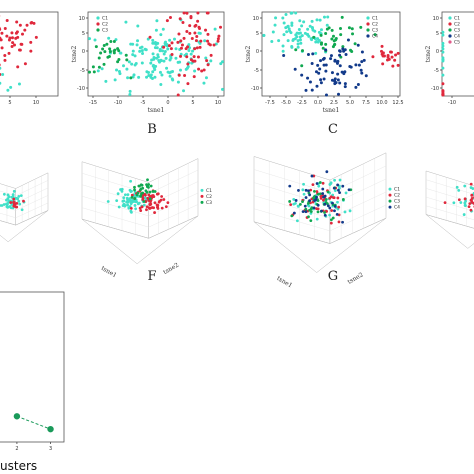 Image resolution: width=474 pixels, height=474 pixels. Describe the element at coordinates (74, 53) in the screenshot. I see `y-axis-label: tsne2` at that location.